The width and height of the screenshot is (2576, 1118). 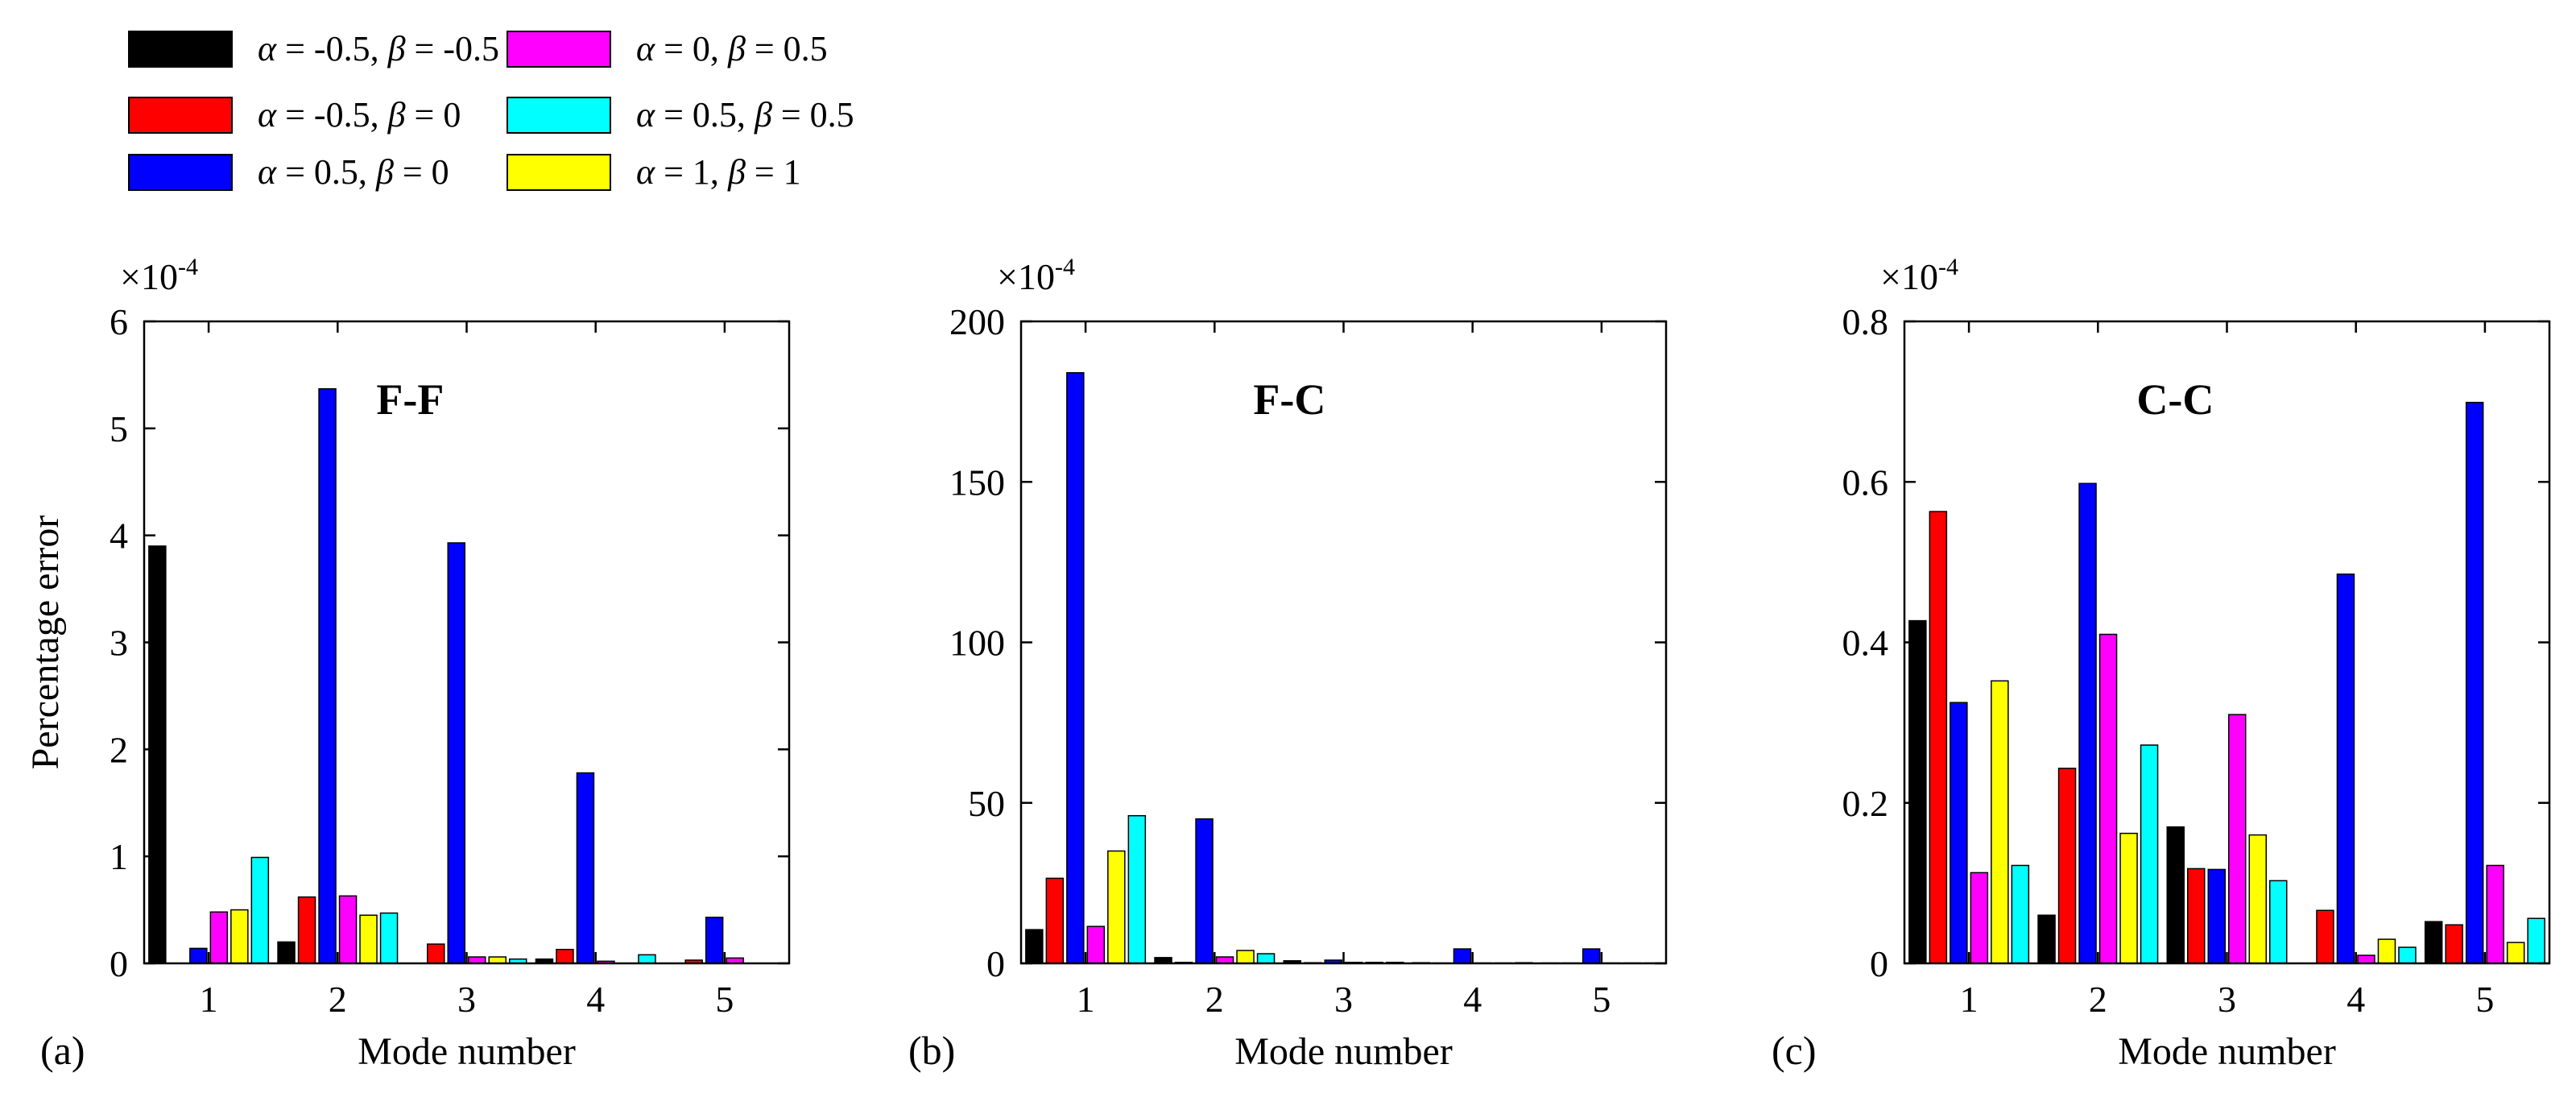 I want to click on y-tick-label: 100, so click(x=977, y=643).